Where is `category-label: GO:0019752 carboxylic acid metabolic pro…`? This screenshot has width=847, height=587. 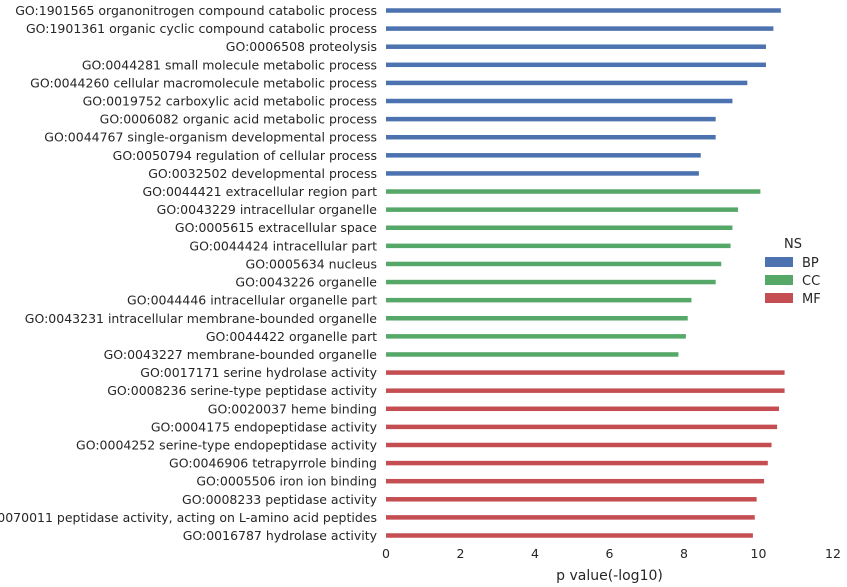
category-label: GO:0019752 carboxylic acid metabolic pro… is located at coordinates (230, 101).